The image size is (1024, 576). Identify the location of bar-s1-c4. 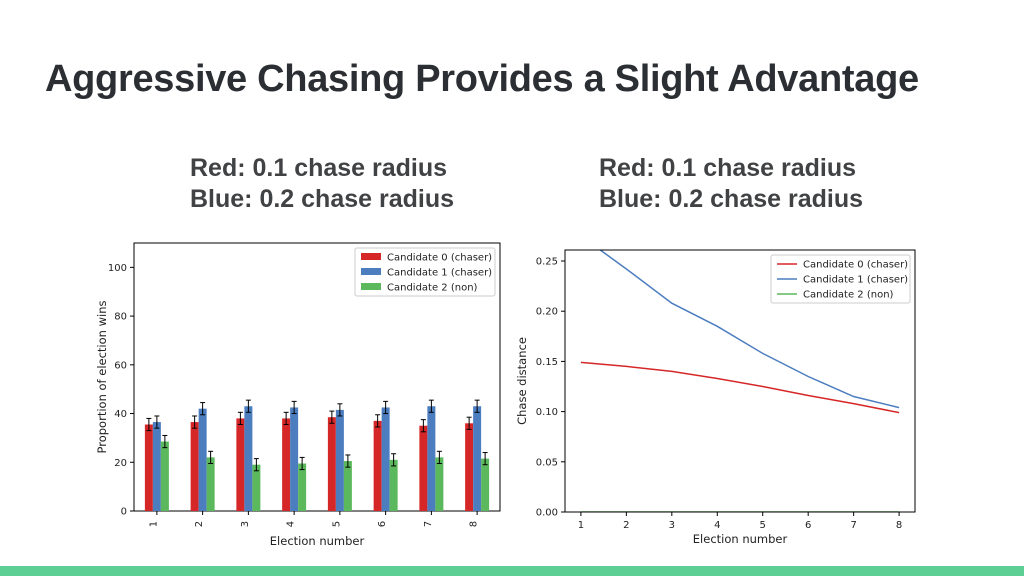
(339, 460).